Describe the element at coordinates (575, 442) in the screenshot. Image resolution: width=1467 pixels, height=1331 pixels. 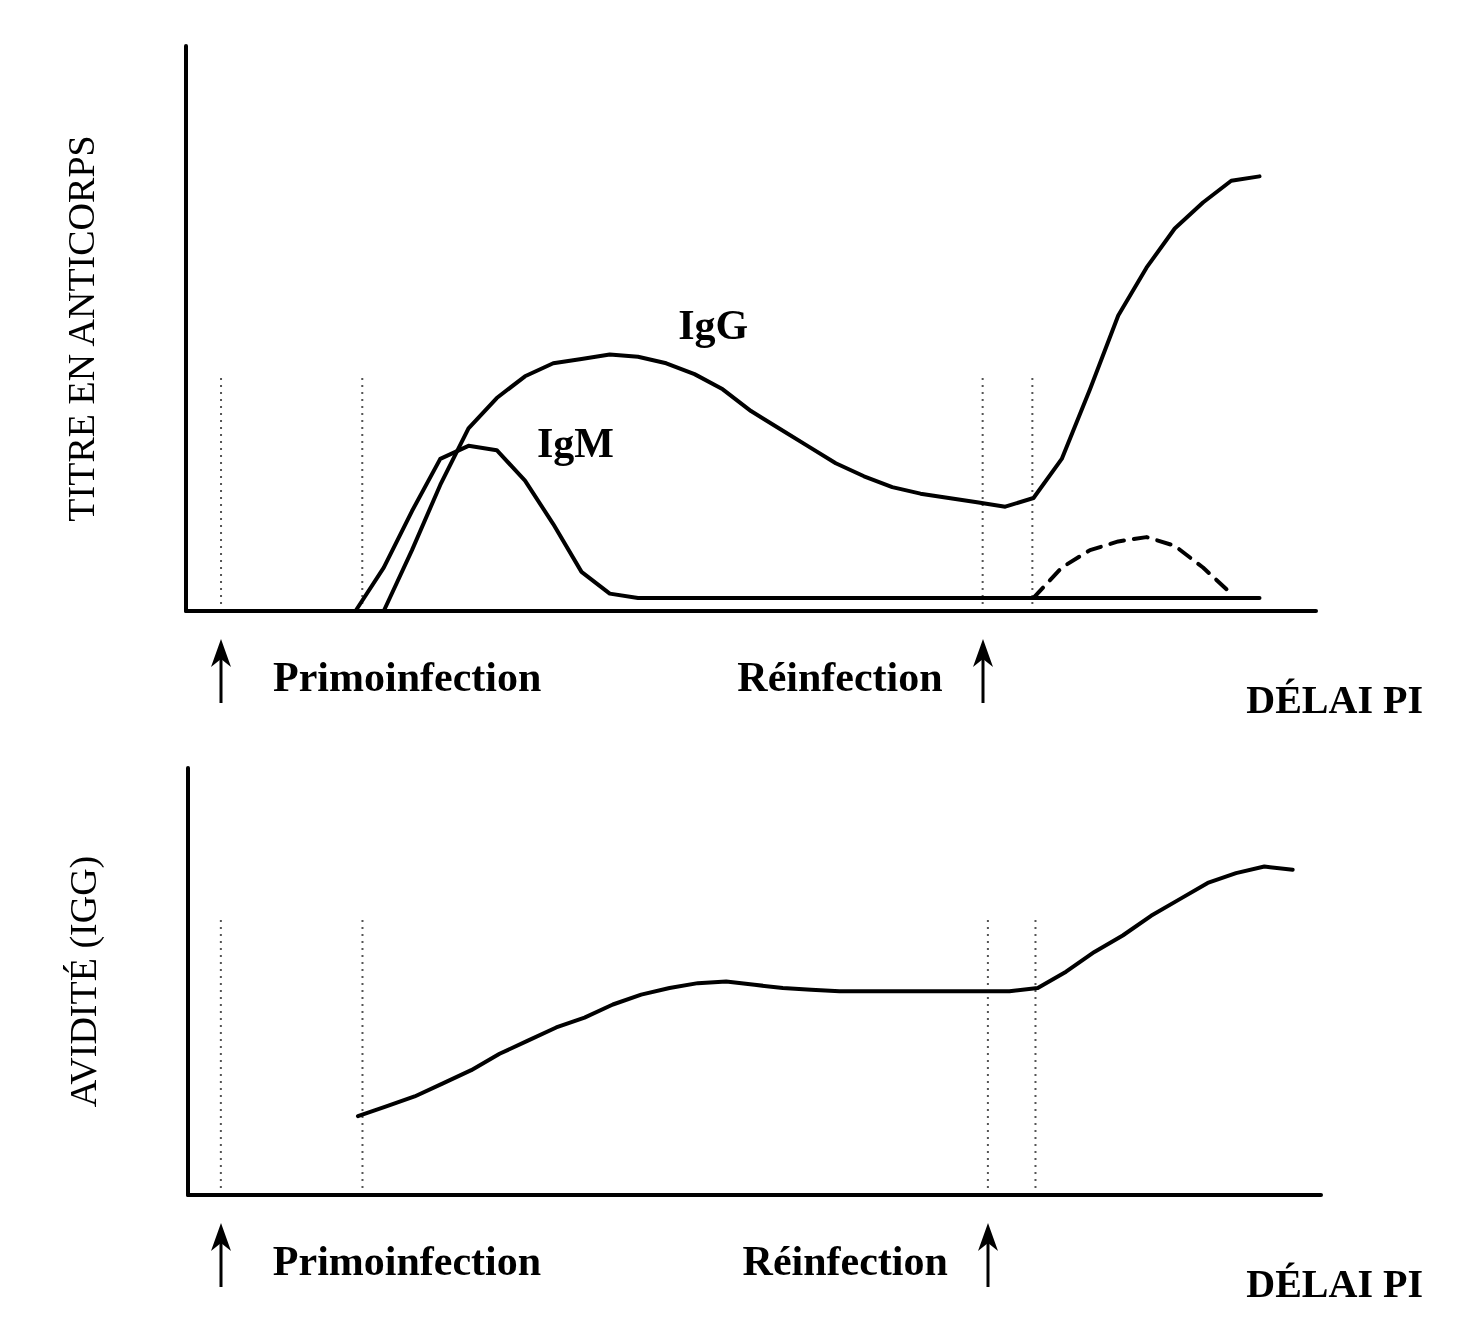
I see `series-label: IgM` at that location.